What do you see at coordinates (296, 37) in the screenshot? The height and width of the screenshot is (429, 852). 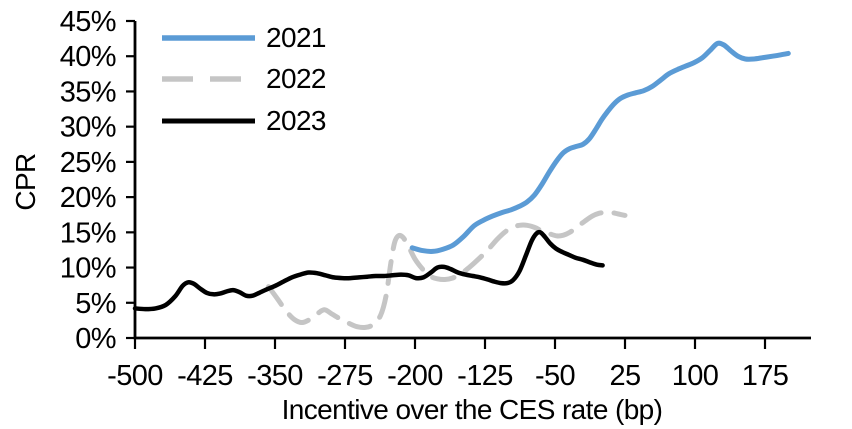 I see `legend-label-2021: 2021` at bounding box center [296, 37].